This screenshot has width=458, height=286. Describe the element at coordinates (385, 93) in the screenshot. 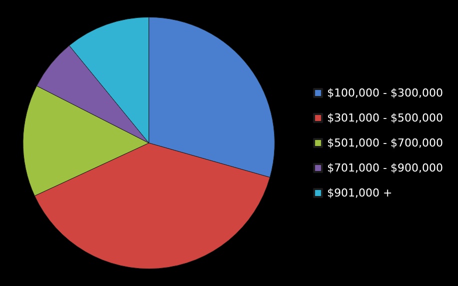

I see `legend-label: $100,000 - $300,000` at that location.